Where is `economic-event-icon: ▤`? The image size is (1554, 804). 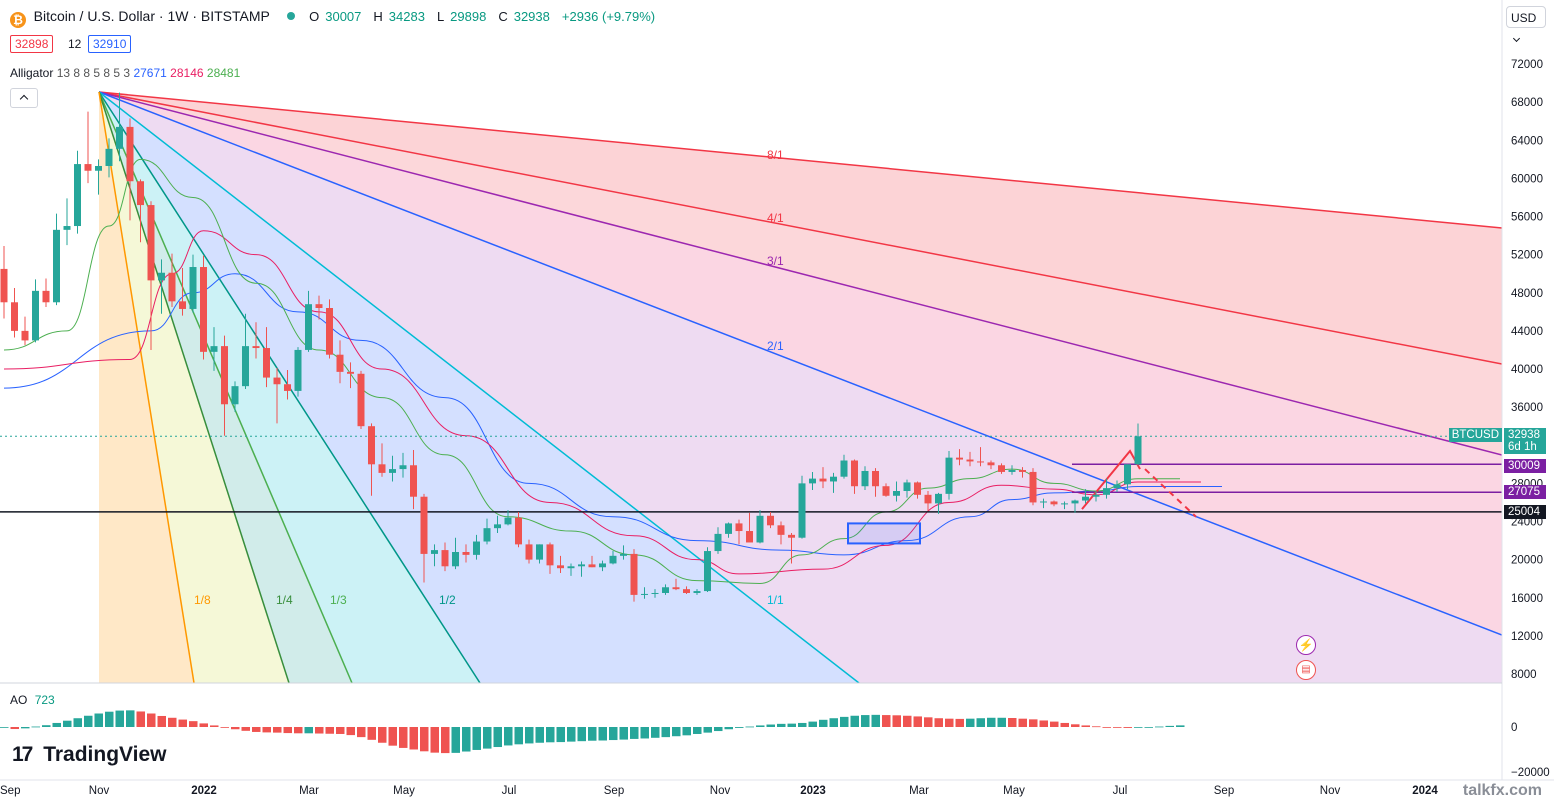 economic-event-icon: ▤ is located at coordinates (1306, 670).